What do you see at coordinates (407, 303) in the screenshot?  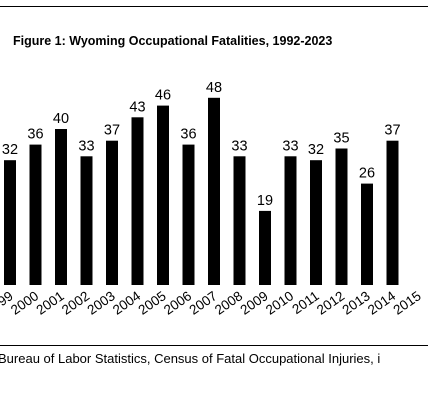 I see `x-tick-label-2015: 2015` at bounding box center [407, 303].